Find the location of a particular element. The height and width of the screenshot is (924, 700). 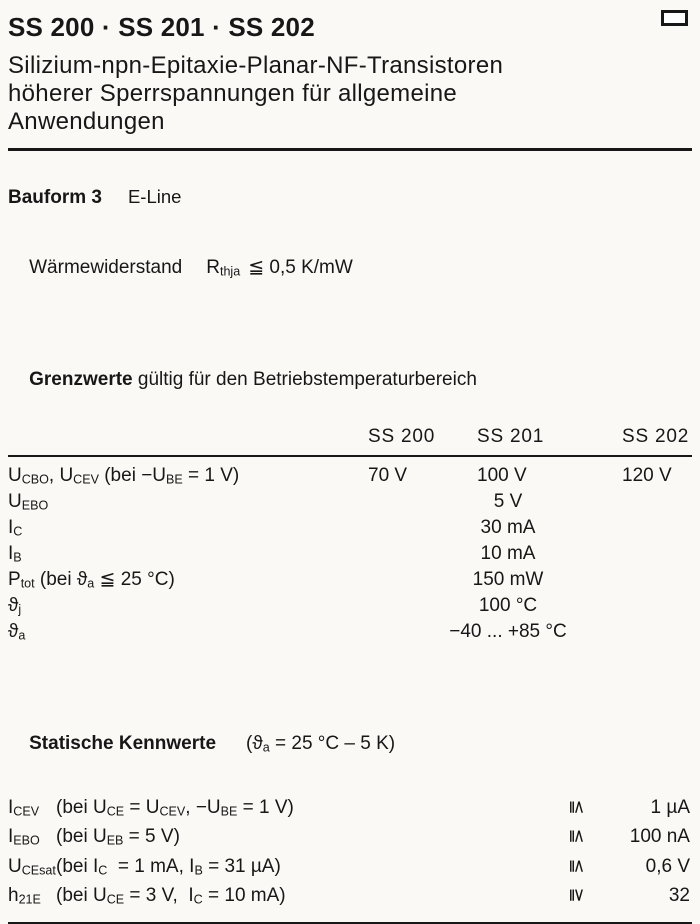

value-common: −40 ... +85 °C is located at coordinates (508, 631).